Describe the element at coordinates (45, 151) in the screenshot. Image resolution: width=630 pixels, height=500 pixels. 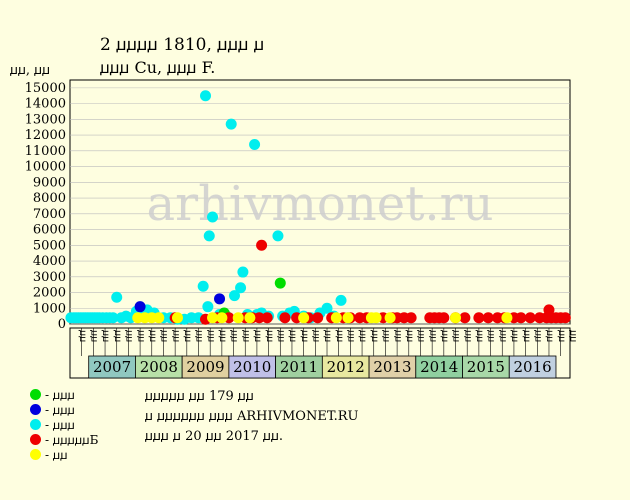
I see `y-tick-label: 11000` at that location.